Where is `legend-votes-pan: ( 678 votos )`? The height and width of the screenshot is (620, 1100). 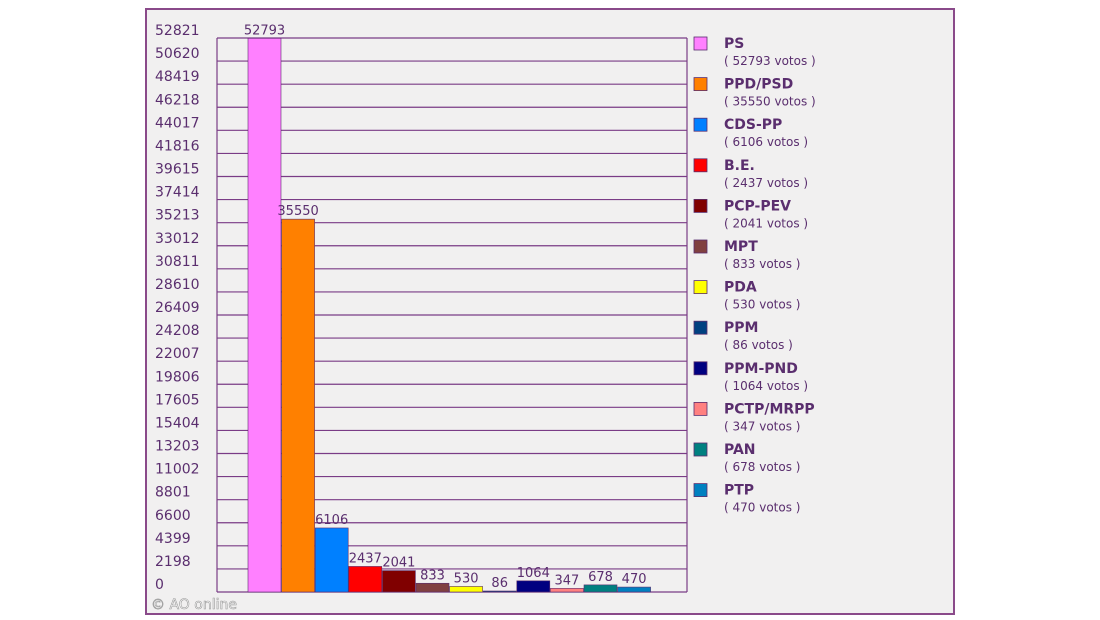 legend-votes-pan: ( 678 votos ) is located at coordinates (762, 467).